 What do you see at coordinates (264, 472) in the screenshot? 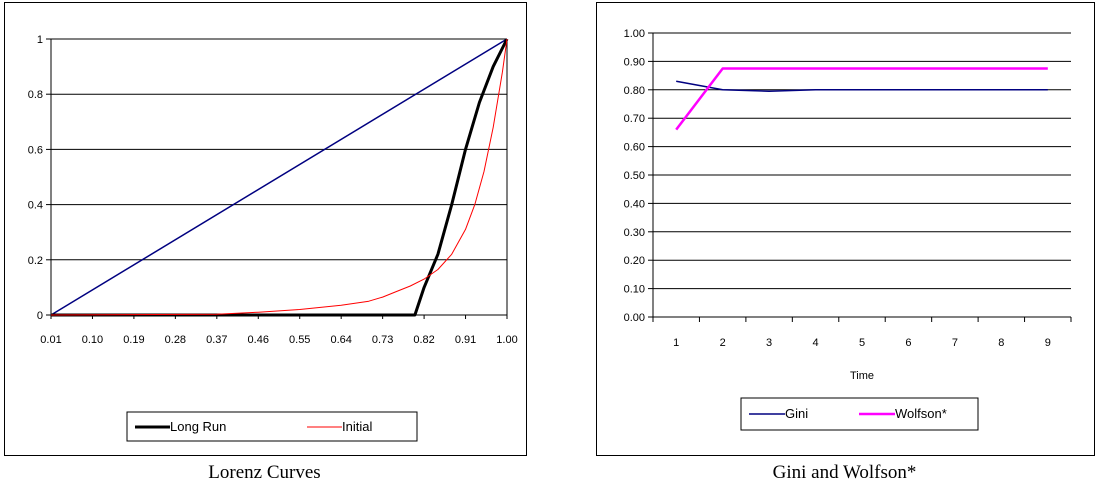
I see `lorenz-caption: Lorenz Curves` at bounding box center [264, 472].